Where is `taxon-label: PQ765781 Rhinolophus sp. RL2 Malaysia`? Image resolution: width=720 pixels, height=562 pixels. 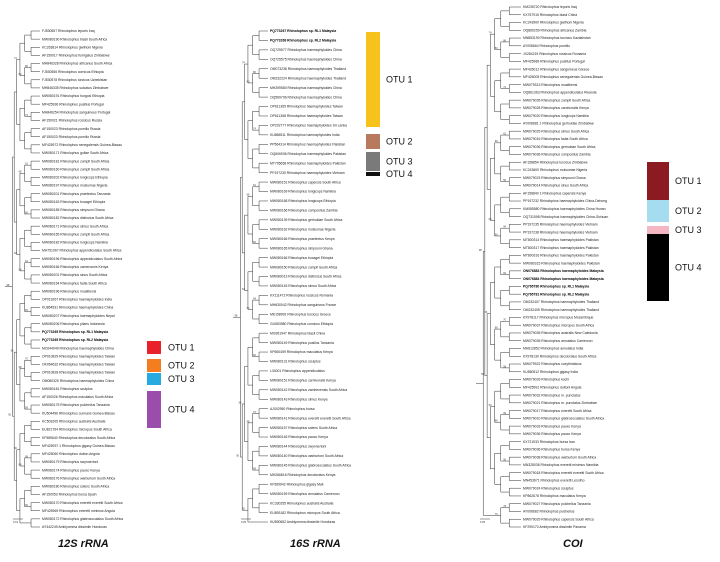 taxon-label: PQ765781 Rhinolophus sp. RL2 Malaysia is located at coordinates (556, 294).